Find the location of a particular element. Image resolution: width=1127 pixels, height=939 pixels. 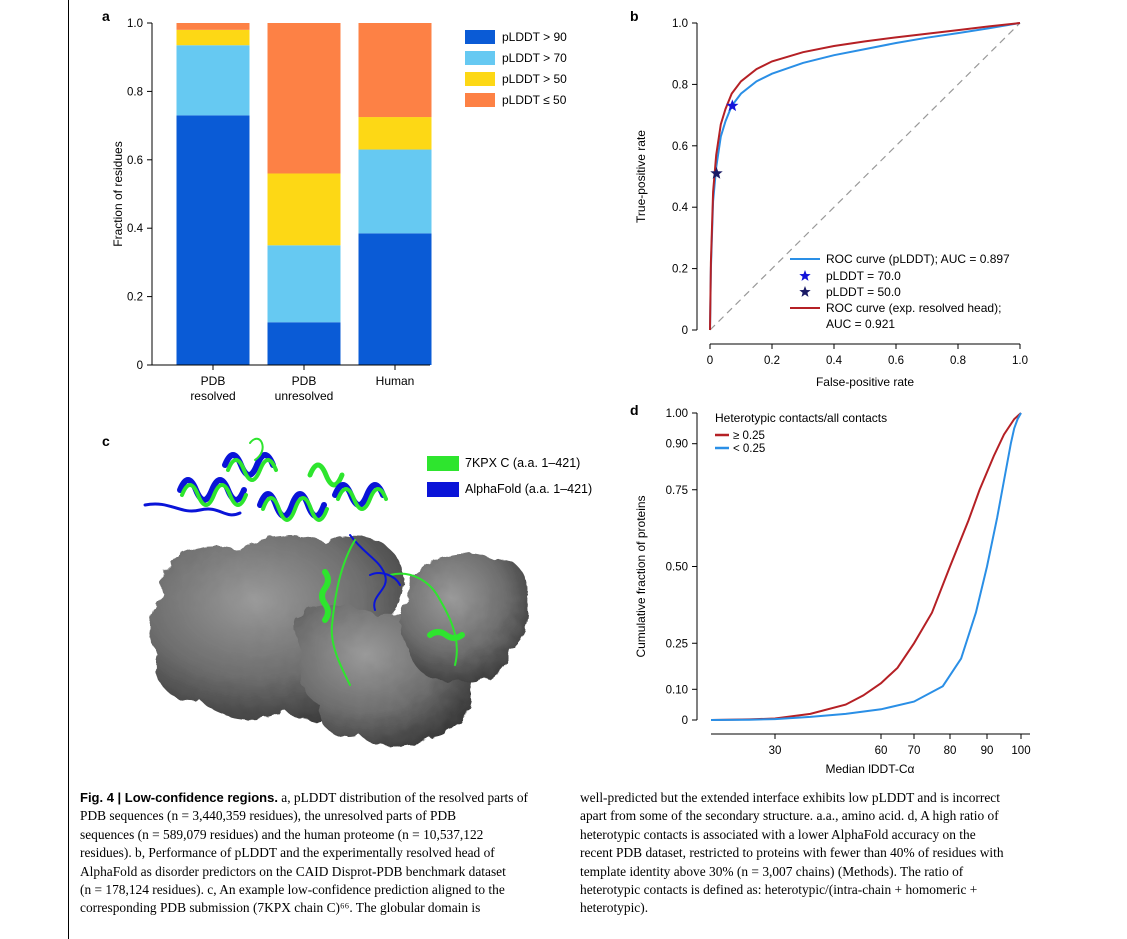

panel-b-label: b is located at coordinates (634, 16).